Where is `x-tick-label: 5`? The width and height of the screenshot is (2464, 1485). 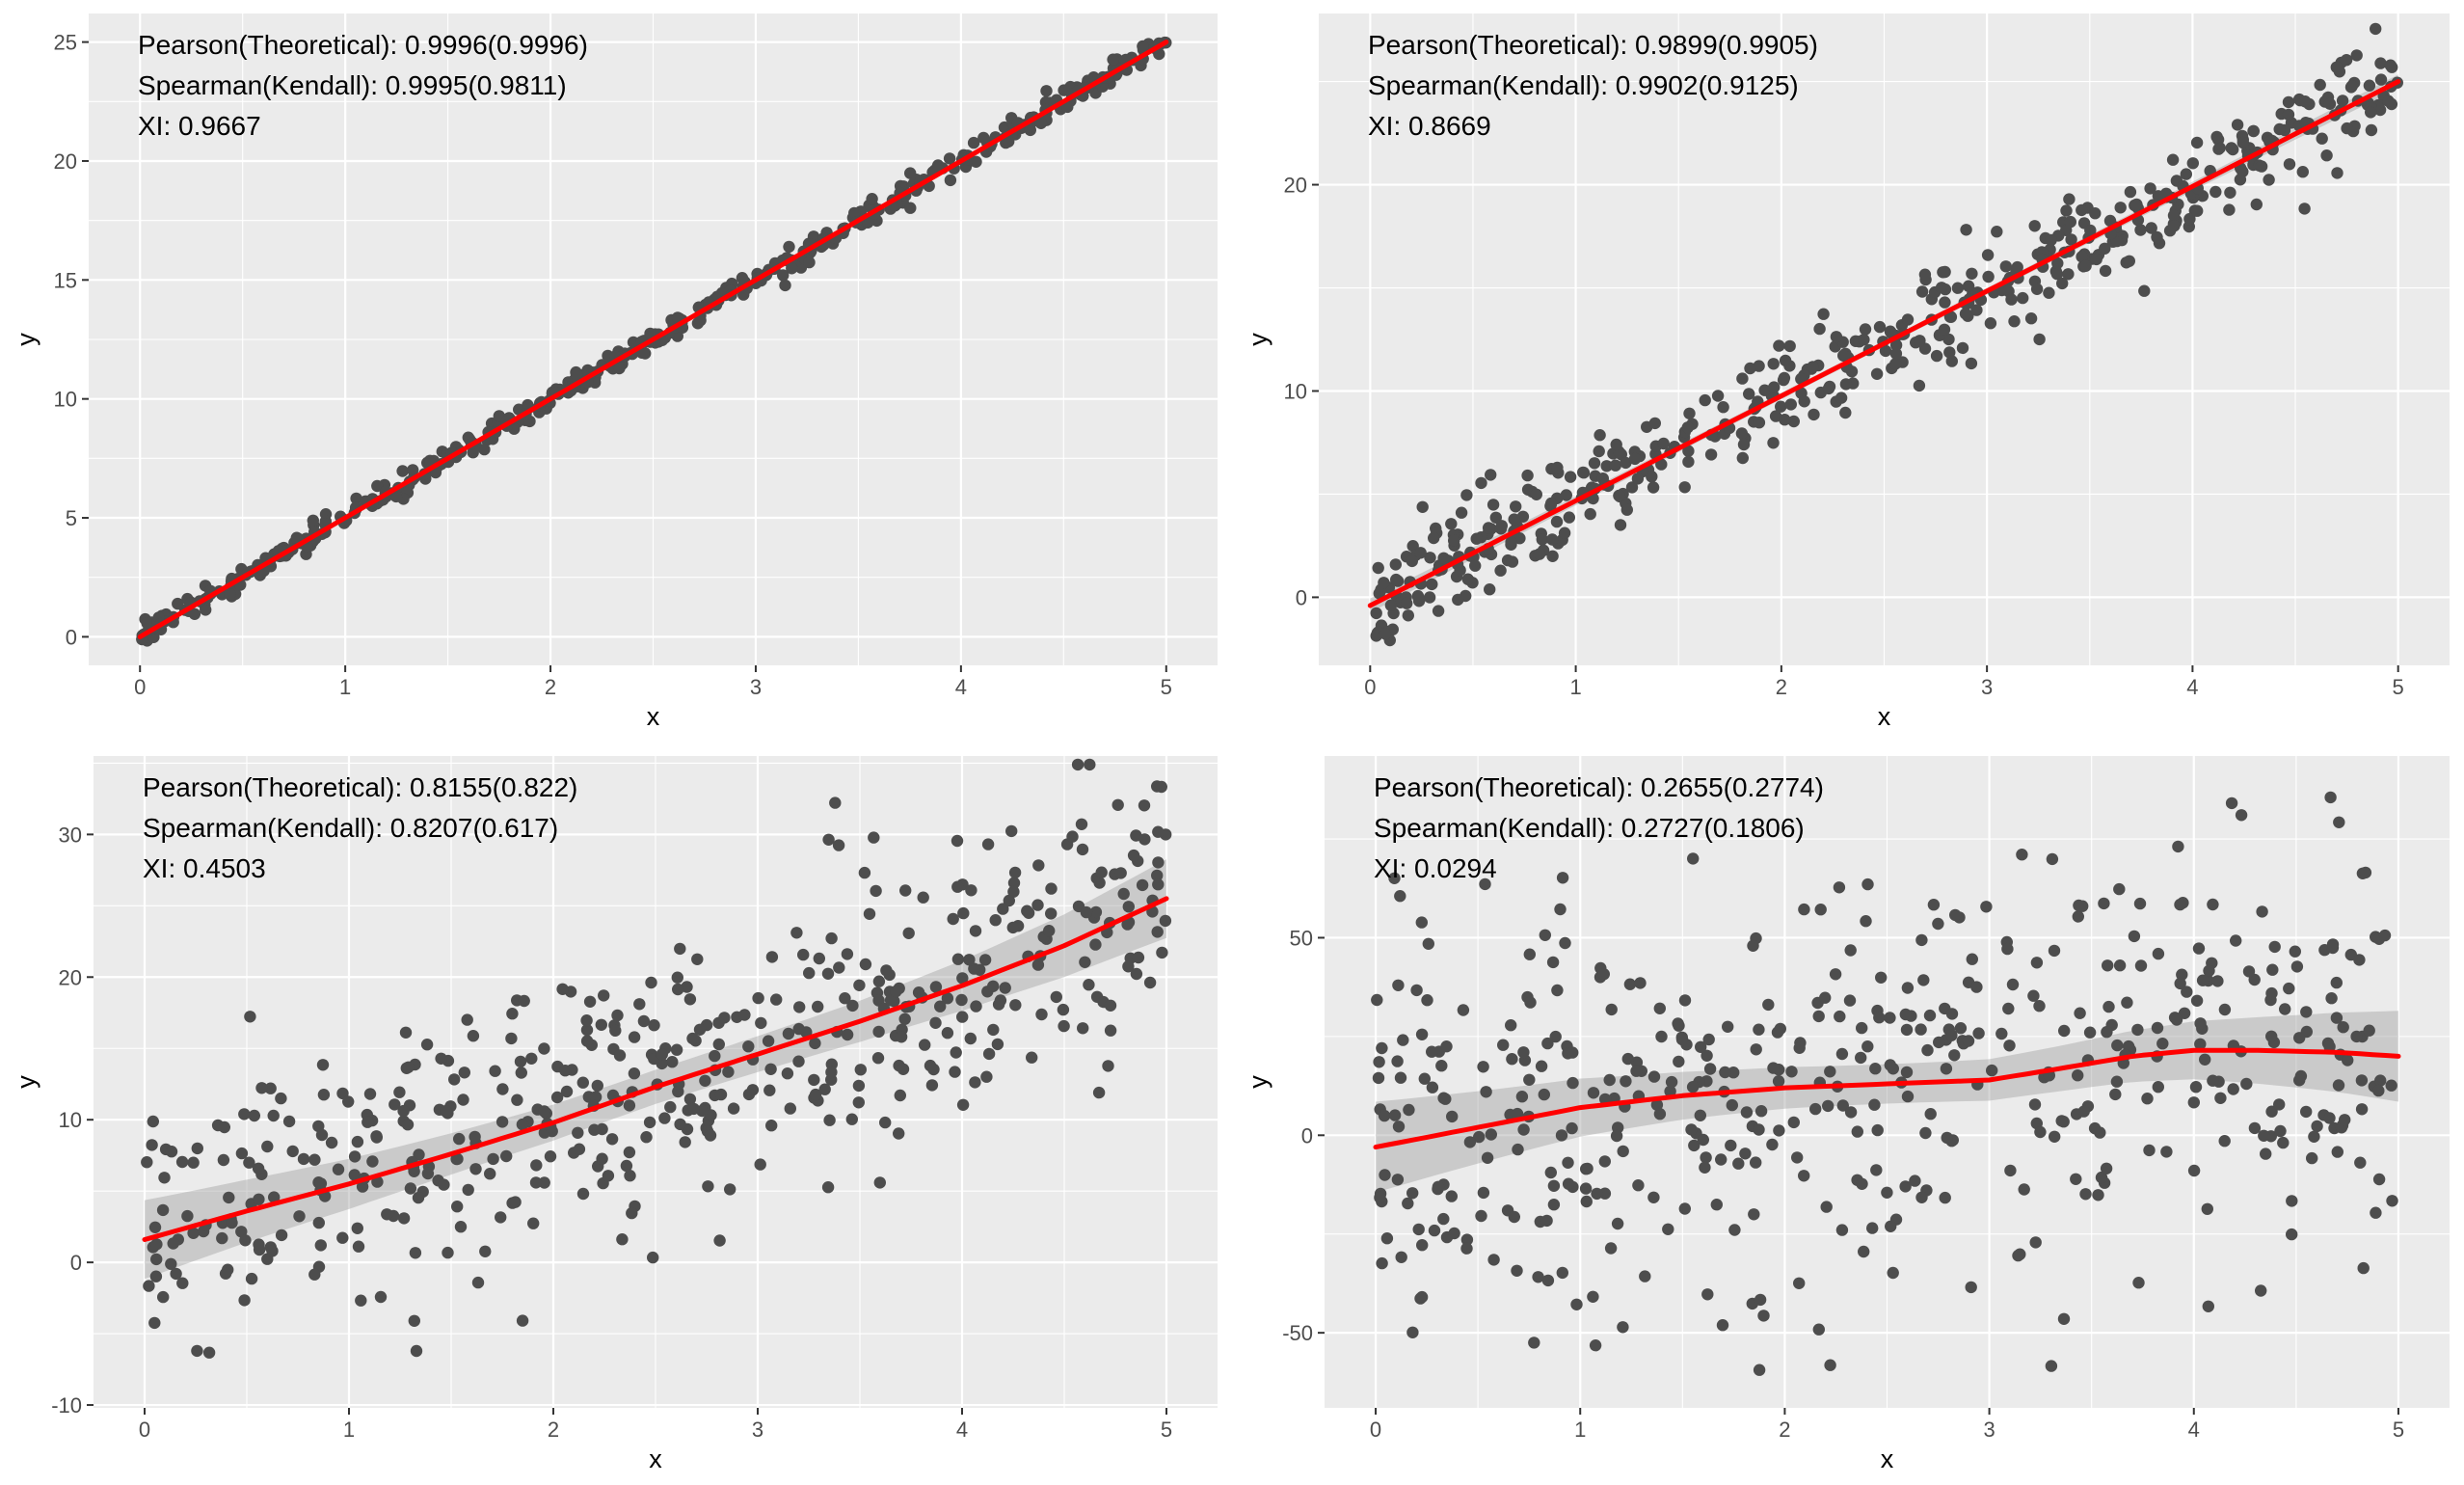
x-tick-label: 5 is located at coordinates (1166, 1430).